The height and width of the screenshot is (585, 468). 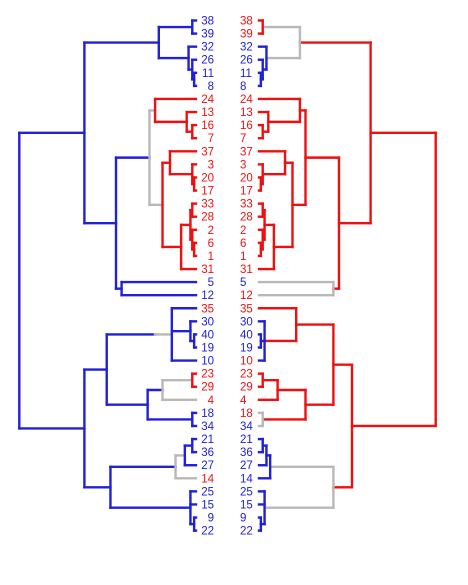 I want to click on left-leaf-label-18: 18, so click(x=207, y=414).